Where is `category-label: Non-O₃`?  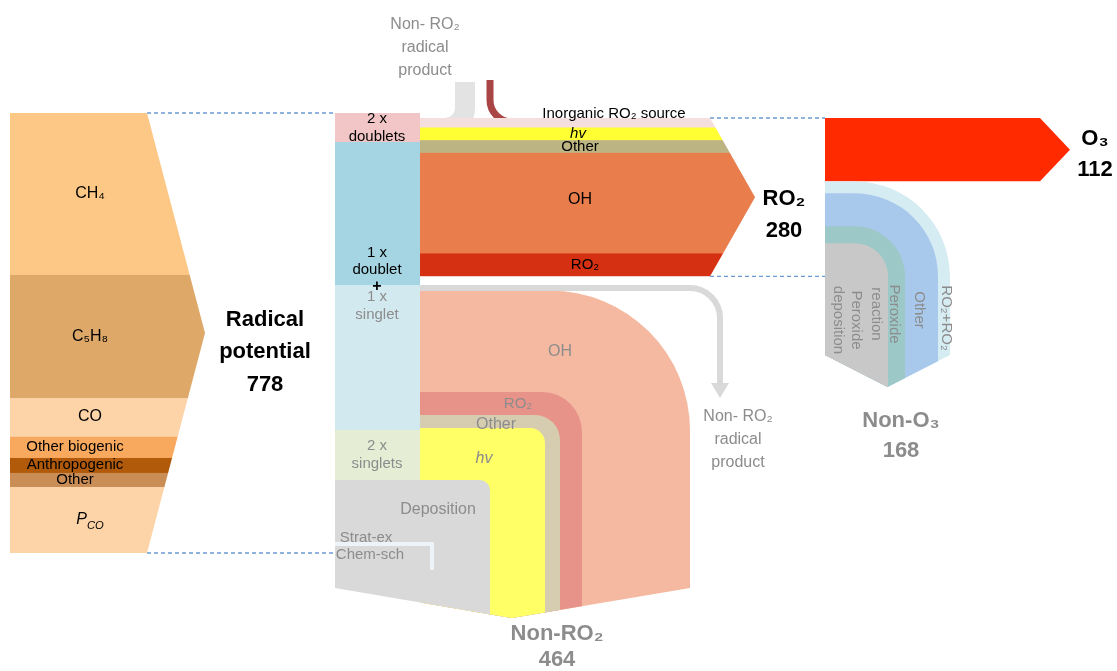
category-label: Non-O₃ is located at coordinates (901, 419).